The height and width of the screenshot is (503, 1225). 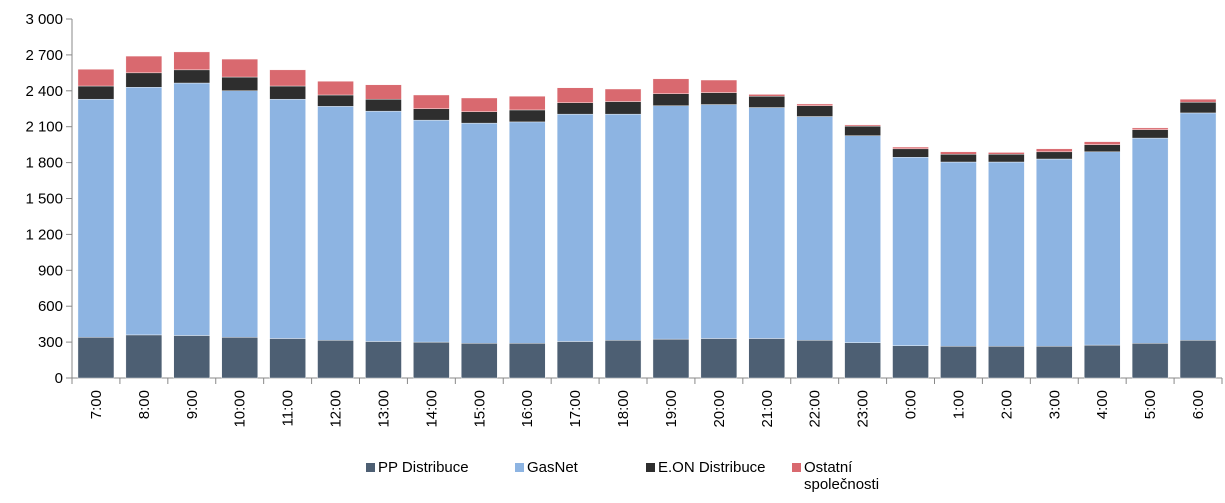 I want to click on x-tick-label: 17:00, so click(x=575, y=409).